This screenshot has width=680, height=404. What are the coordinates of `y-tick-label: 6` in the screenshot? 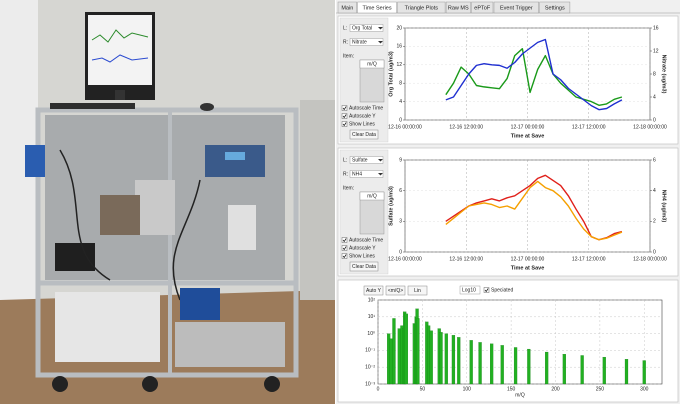 It's located at (400, 191).